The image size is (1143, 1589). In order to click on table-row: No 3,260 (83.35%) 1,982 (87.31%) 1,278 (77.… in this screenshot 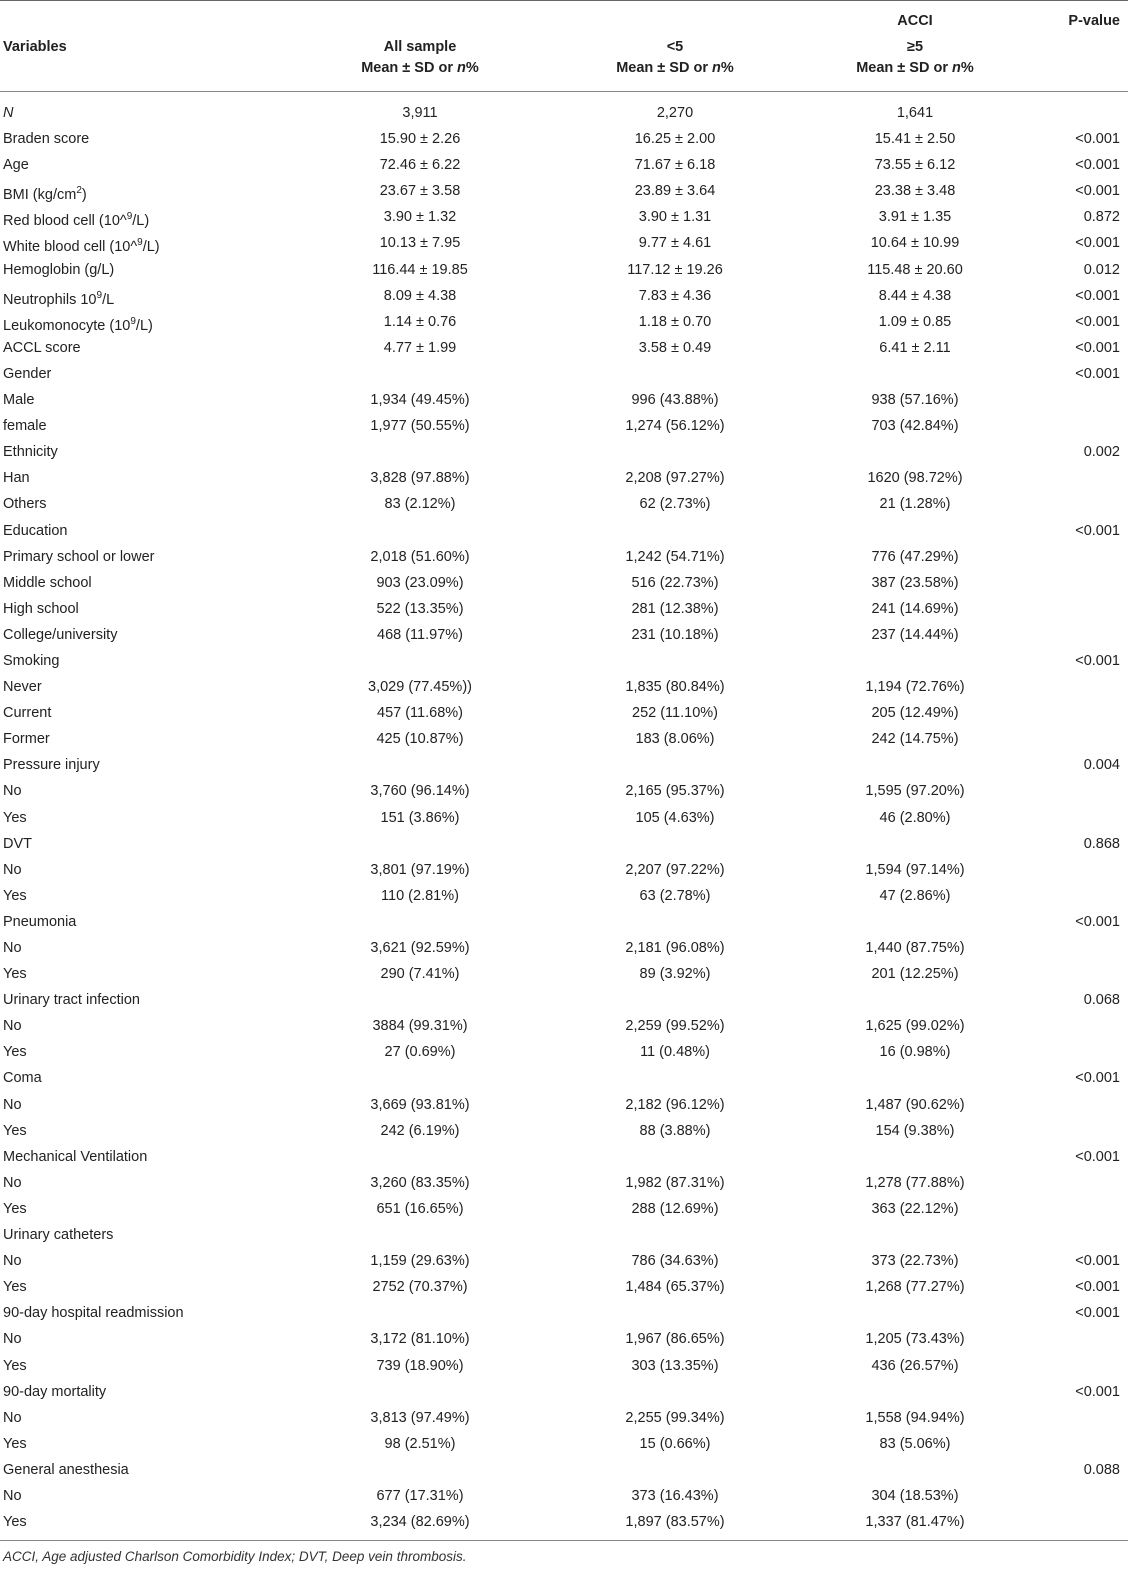, I will do `click(571, 1183)`.